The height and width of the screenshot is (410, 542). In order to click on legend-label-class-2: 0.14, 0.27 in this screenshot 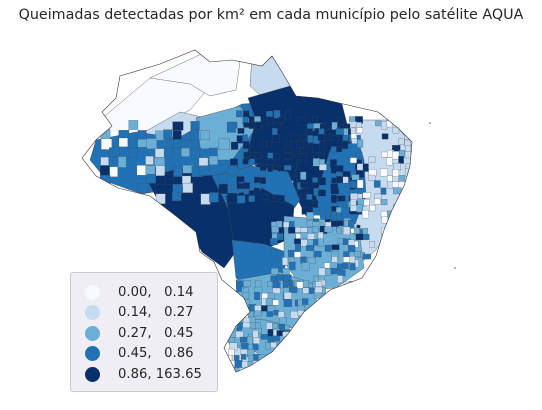, I will do `click(156, 313)`.